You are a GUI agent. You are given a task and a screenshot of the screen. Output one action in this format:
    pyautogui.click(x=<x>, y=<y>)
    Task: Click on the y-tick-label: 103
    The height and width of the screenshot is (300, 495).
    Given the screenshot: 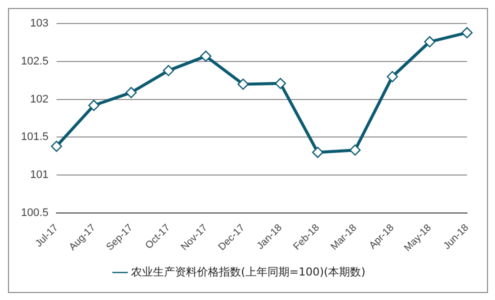 What is the action you would take?
    pyautogui.click(x=39, y=24)
    